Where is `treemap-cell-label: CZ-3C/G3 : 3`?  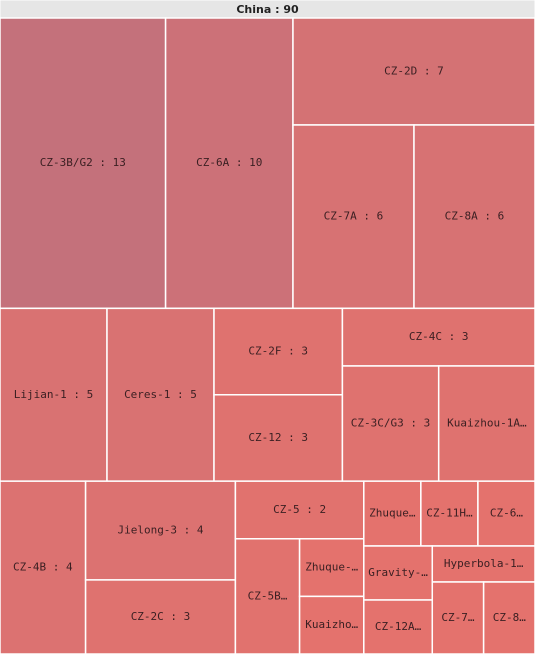 treemap-cell-label: CZ-3C/G3 : 3 is located at coordinates (390, 423).